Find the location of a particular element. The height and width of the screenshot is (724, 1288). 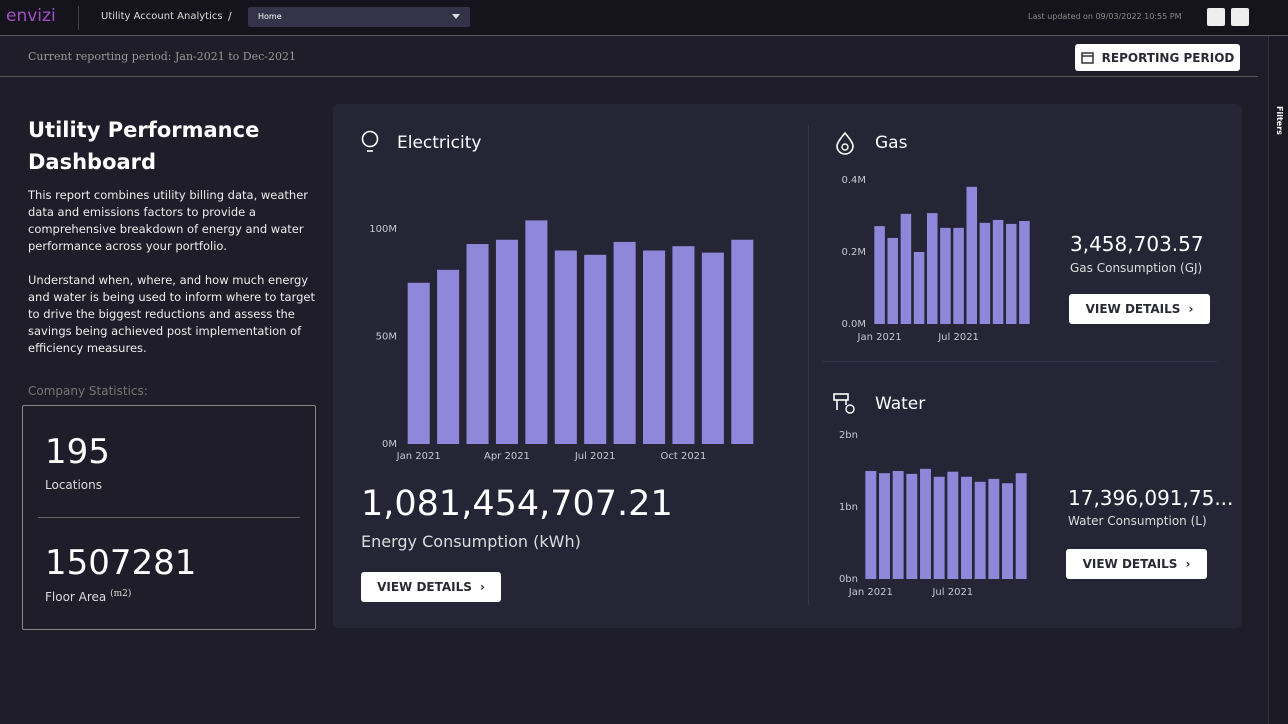

kpi-value: 3,458,703.57 is located at coordinates (1137, 244).